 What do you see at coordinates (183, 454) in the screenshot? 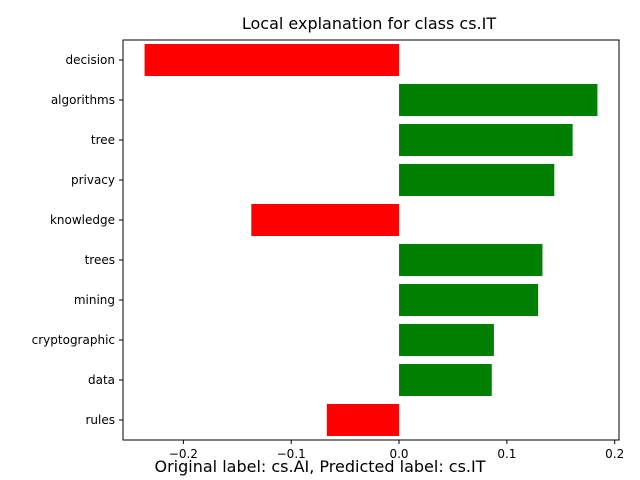
I see `x-tick-label: −0.2` at bounding box center [183, 454].